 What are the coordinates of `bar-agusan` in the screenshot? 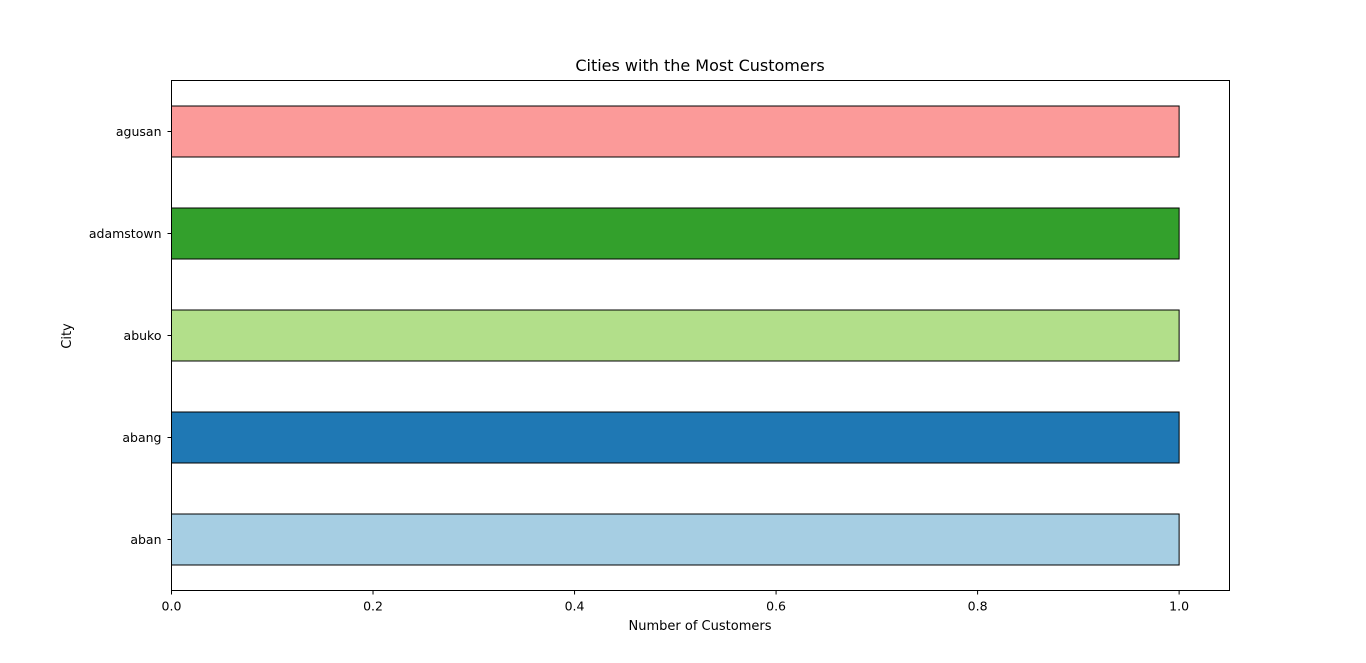 It's located at (675, 131).